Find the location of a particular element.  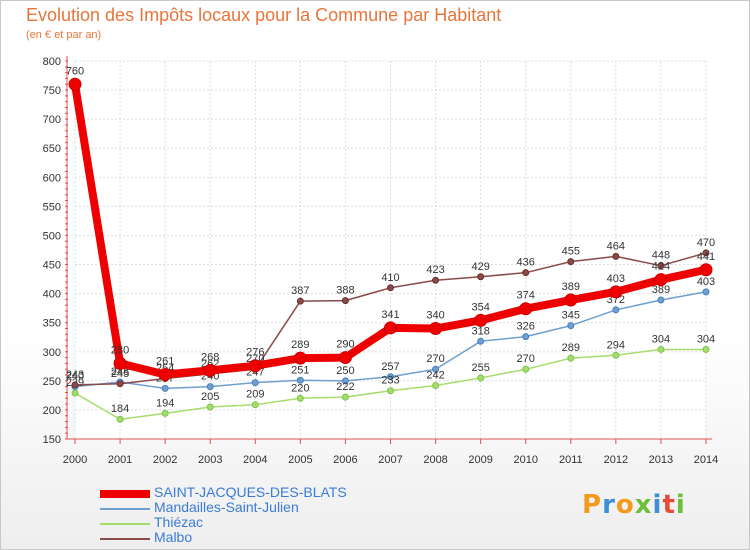

data-label: 205 is located at coordinates (210, 397).